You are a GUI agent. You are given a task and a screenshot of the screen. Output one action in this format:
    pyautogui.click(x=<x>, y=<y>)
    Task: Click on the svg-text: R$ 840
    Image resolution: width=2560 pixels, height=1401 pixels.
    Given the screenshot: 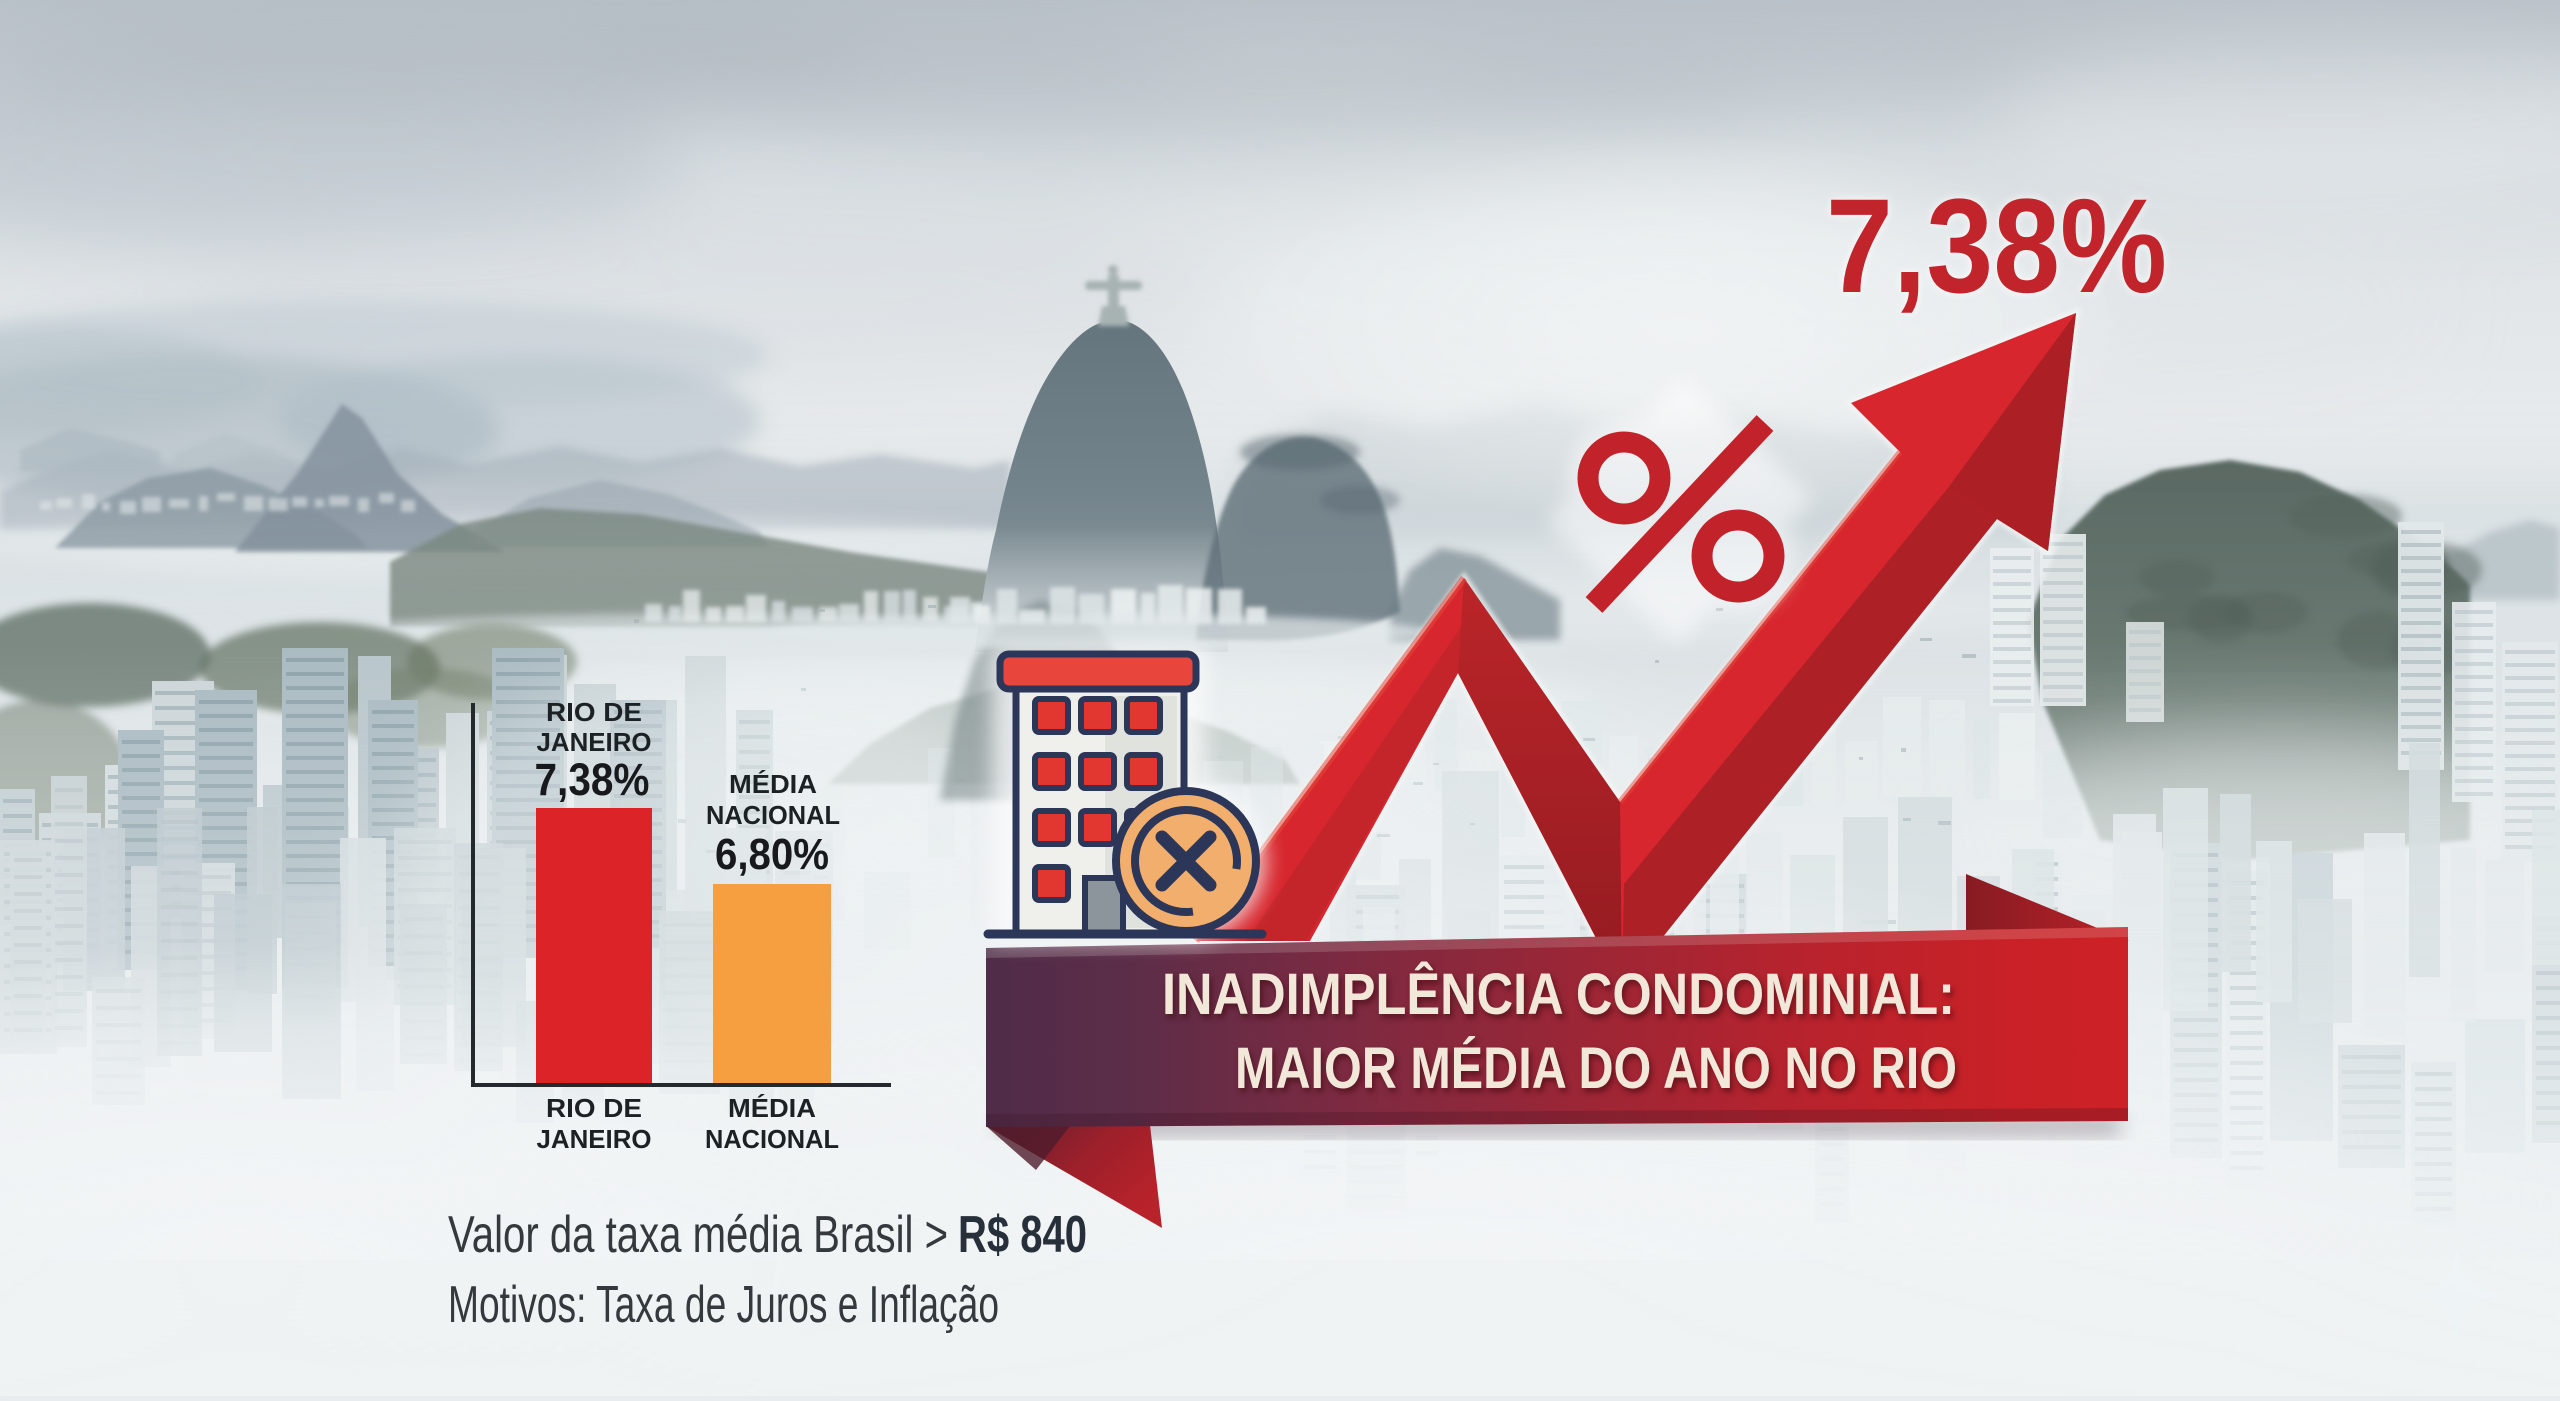 What is the action you would take?
    pyautogui.click(x=1022, y=1235)
    